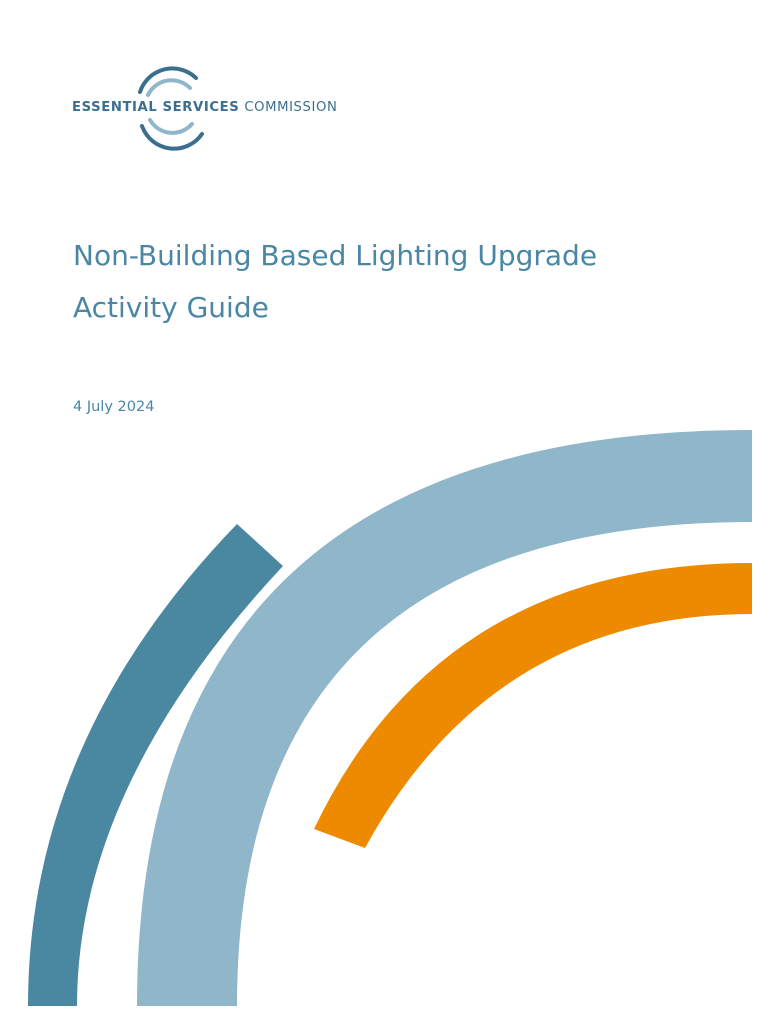  What do you see at coordinates (335, 255) in the screenshot?
I see `document-title-line-1: Non-Building Based Lighting Upgrade` at bounding box center [335, 255].